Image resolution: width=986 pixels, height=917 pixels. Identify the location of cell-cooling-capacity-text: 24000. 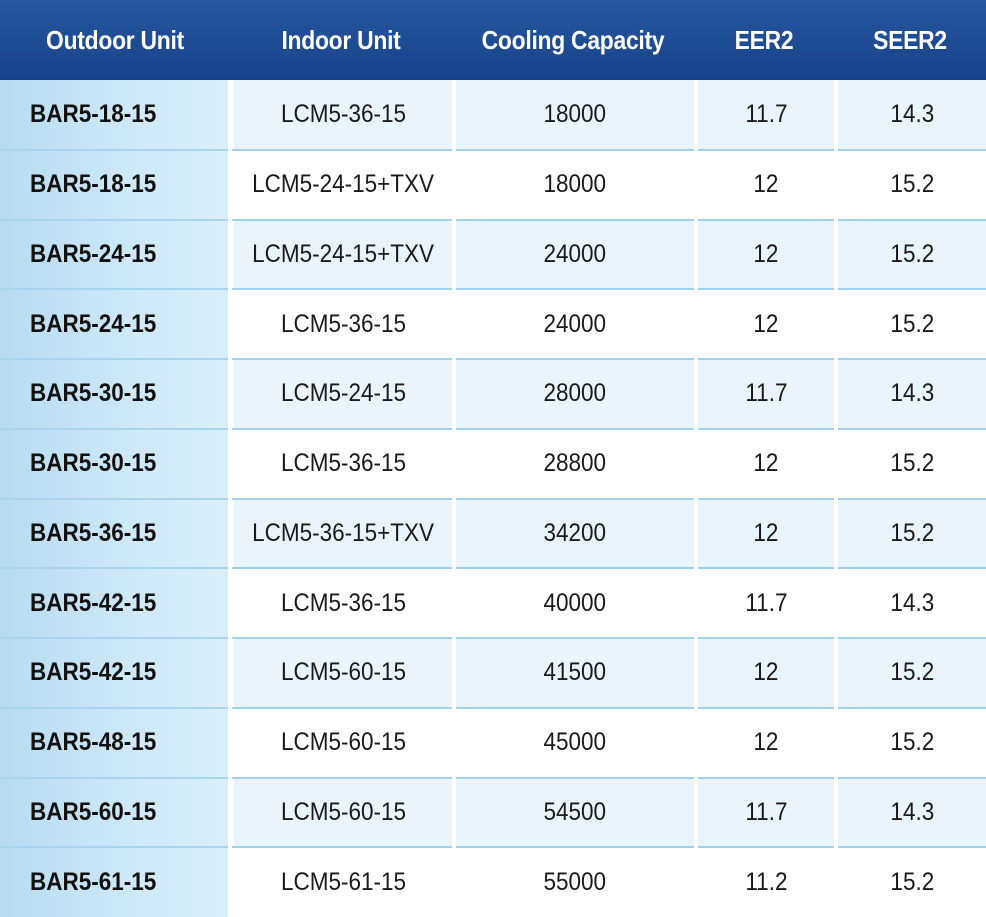
(575, 323).